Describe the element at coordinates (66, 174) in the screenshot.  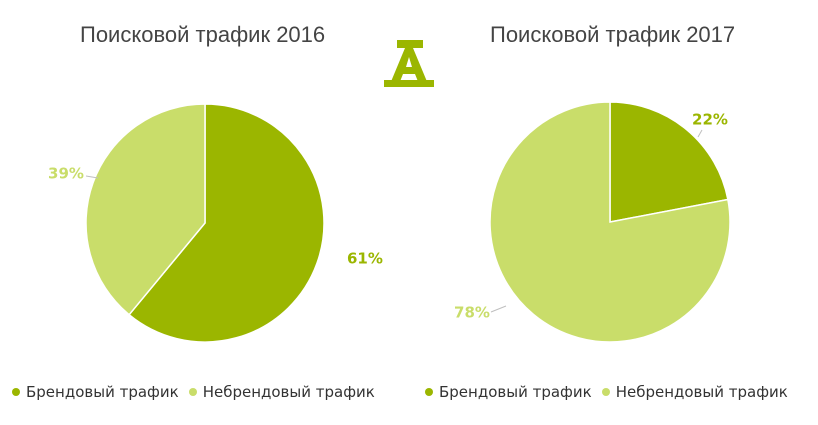
I see `data-label-nonbranded: 39%` at that location.